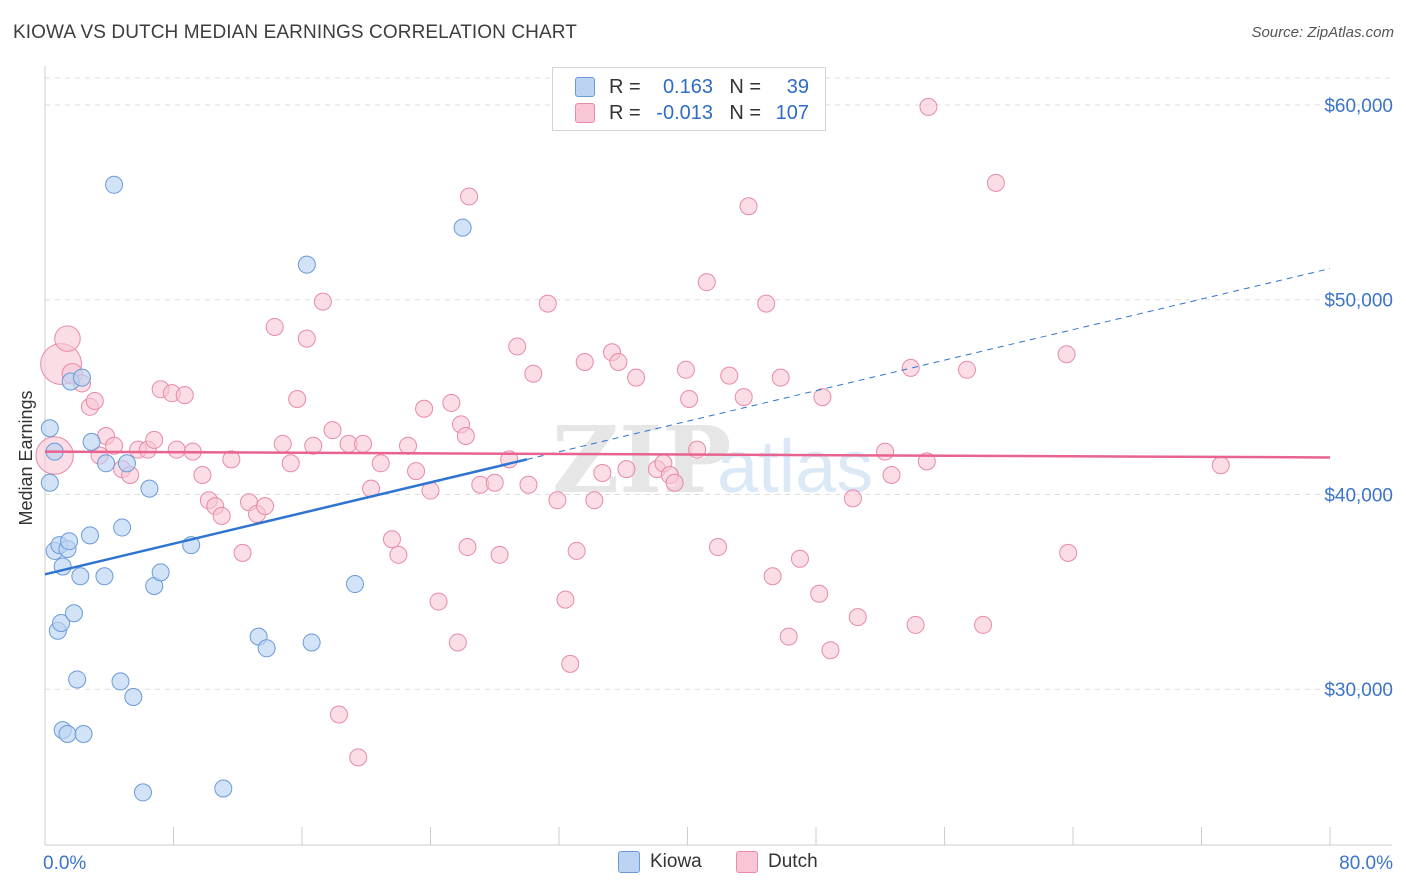 The height and width of the screenshot is (892, 1406). Describe the element at coordinates (1366, 863) in the screenshot. I see `x-tick-label-max: 80.0%` at that location.